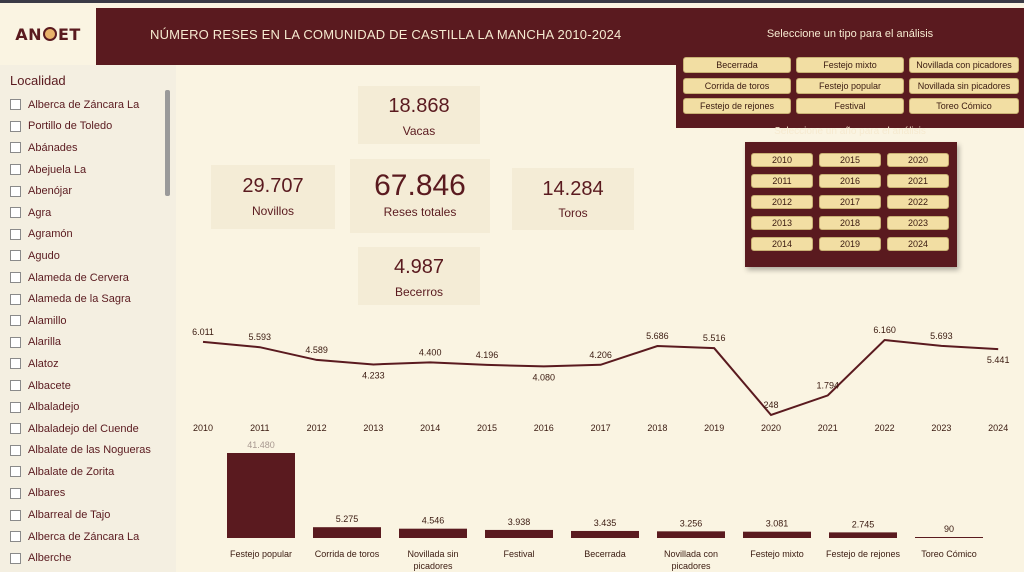  I want to click on type-option-becerrada: Becerrada, so click(737, 65).